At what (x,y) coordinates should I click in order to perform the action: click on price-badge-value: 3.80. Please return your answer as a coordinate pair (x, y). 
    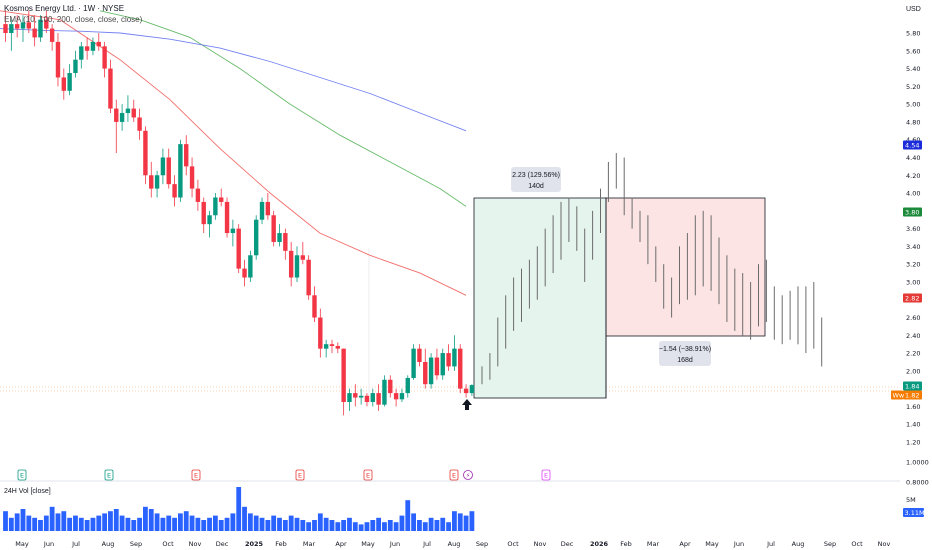
    Looking at the image, I should click on (912, 212).